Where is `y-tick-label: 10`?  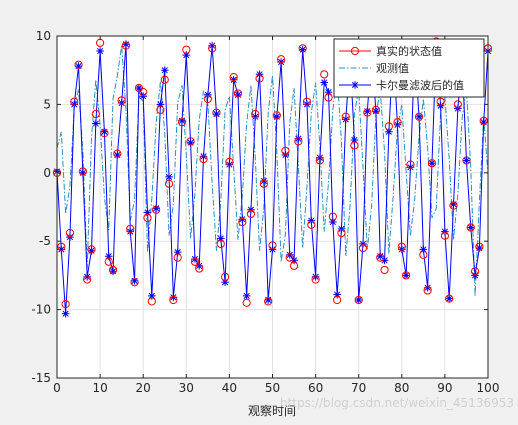
y-tick-label: 10 is located at coordinates (43, 36).